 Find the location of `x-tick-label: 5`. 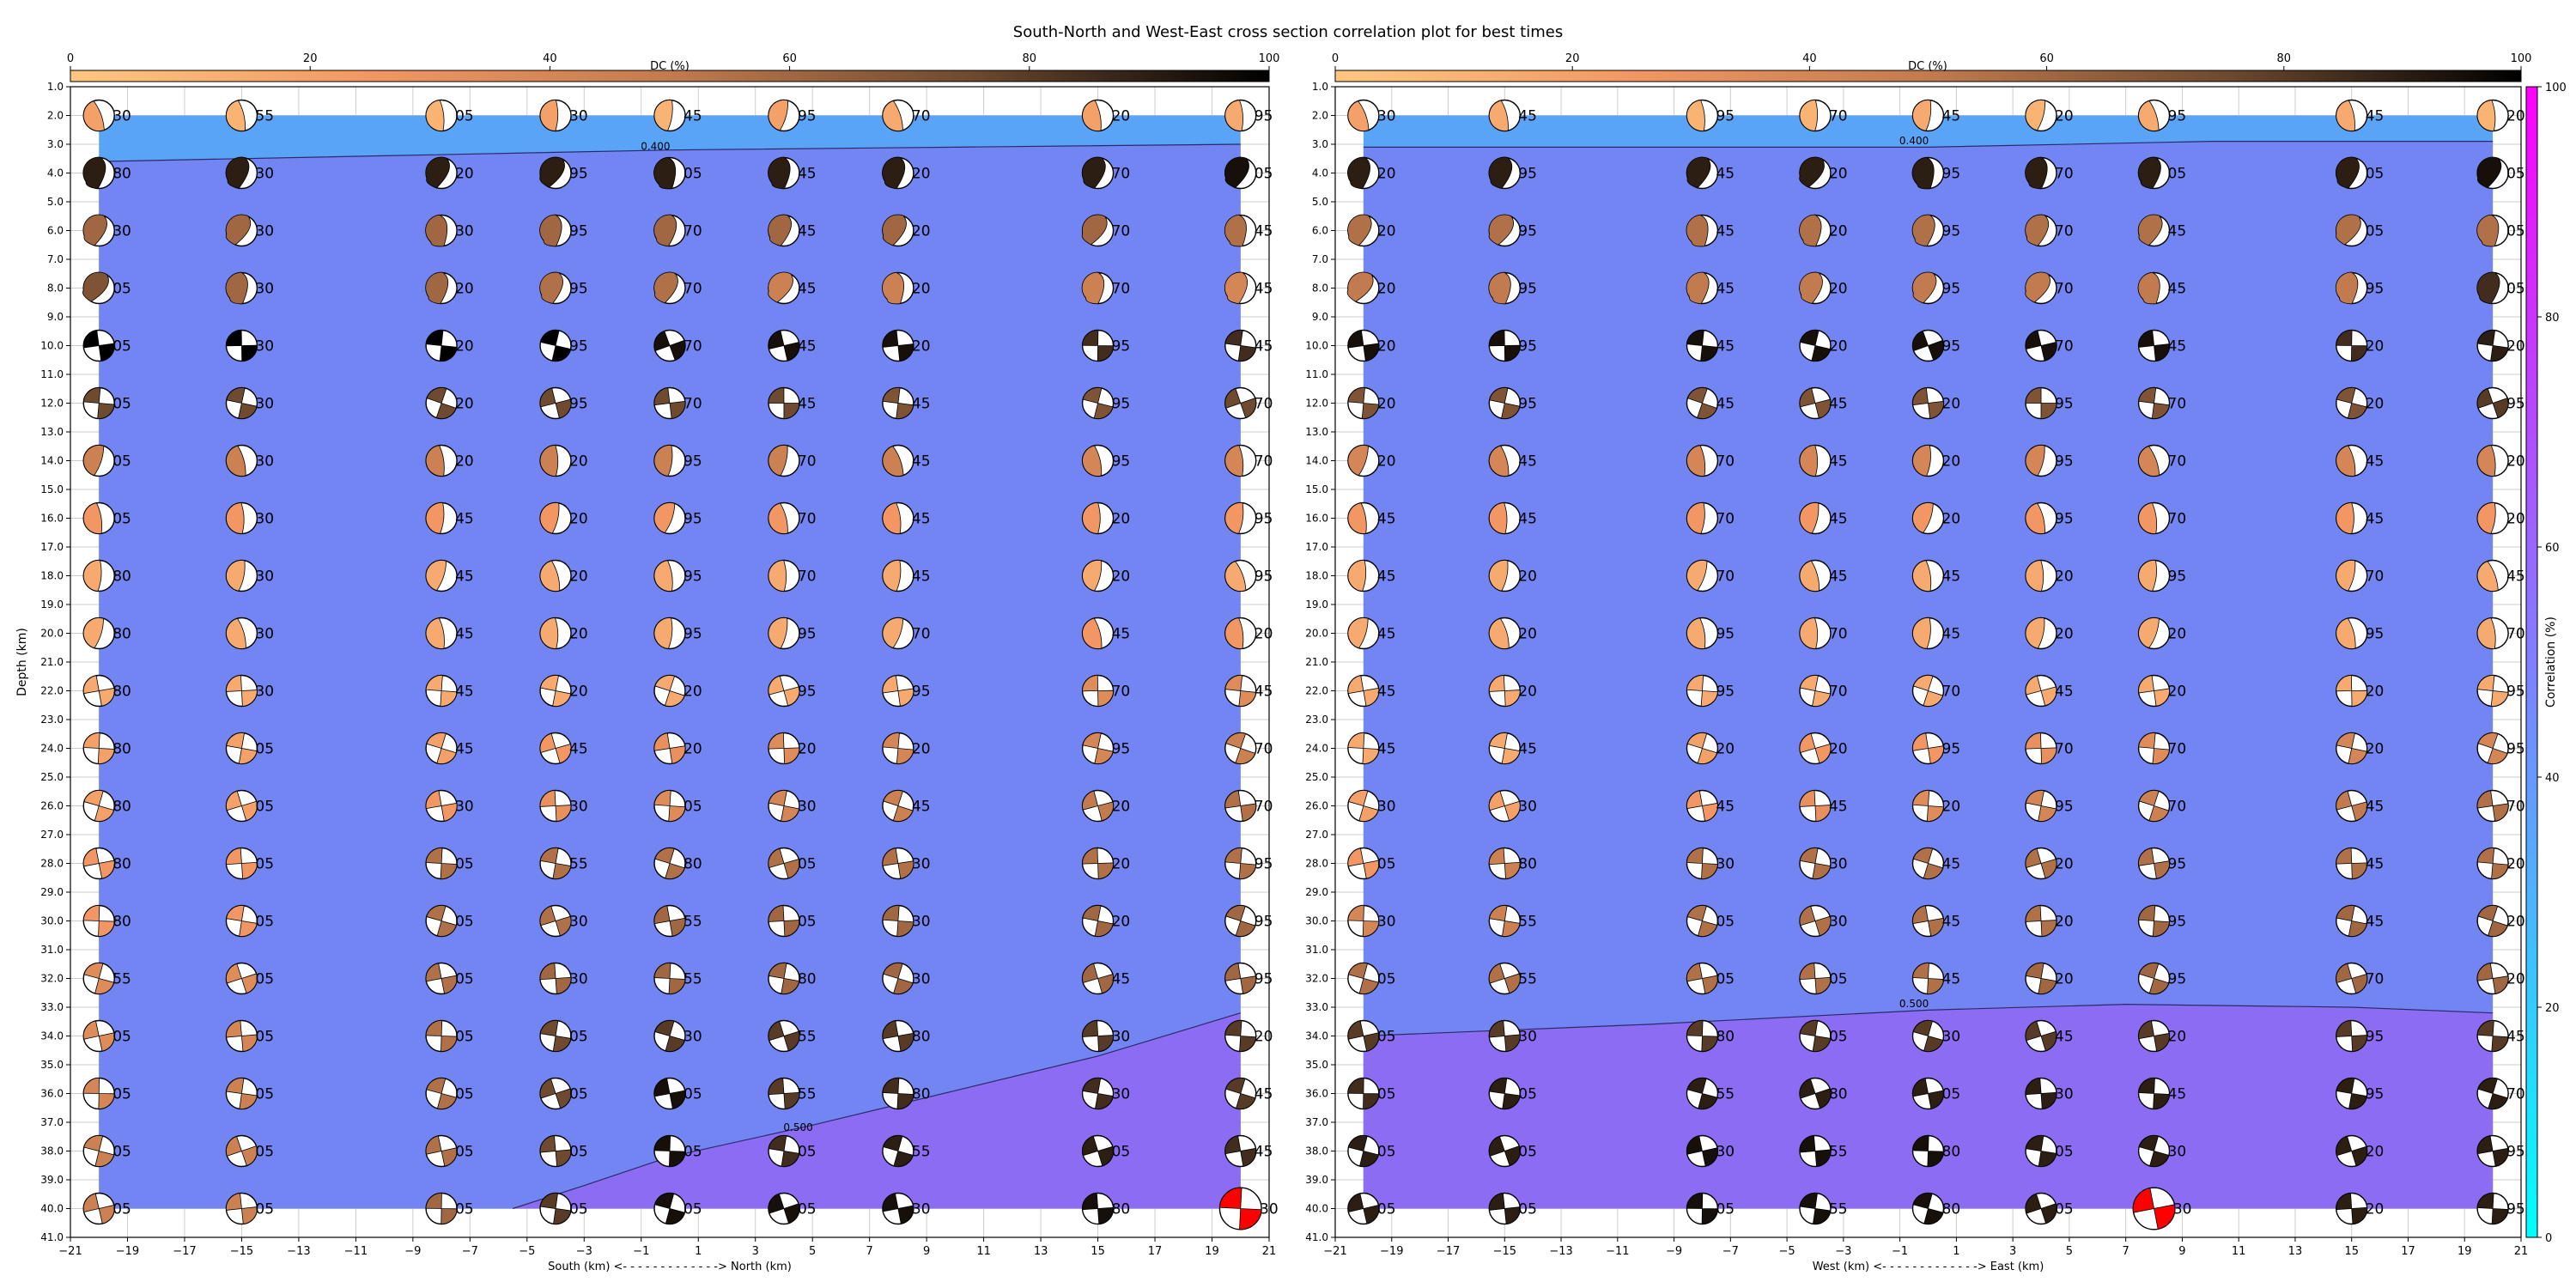

x-tick-label: 5 is located at coordinates (812, 1251).